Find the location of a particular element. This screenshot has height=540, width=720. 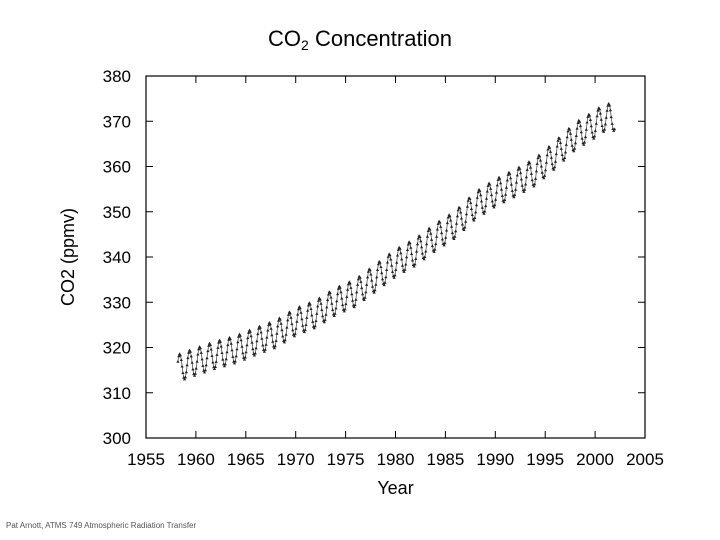

y-tick-label: 360 is located at coordinates (117, 167).